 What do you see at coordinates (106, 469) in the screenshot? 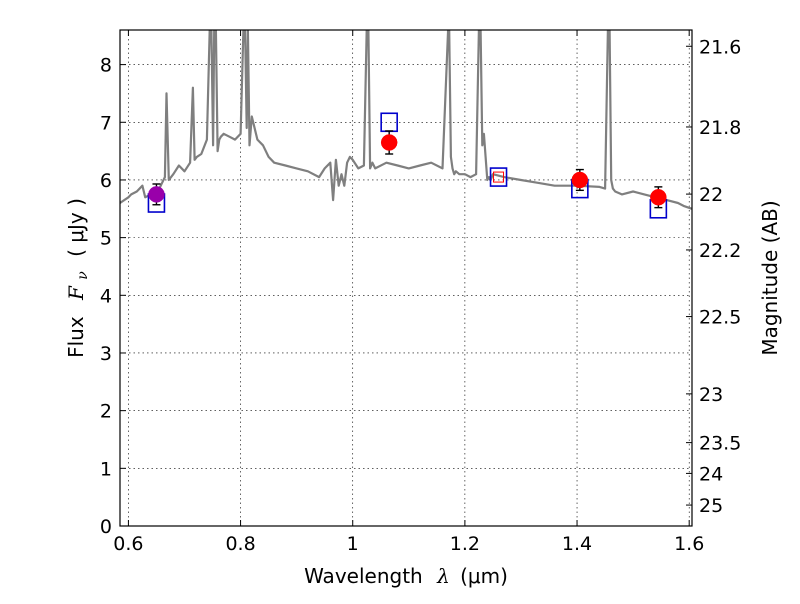
I see `y-left-tick-label: 1` at bounding box center [106, 469].